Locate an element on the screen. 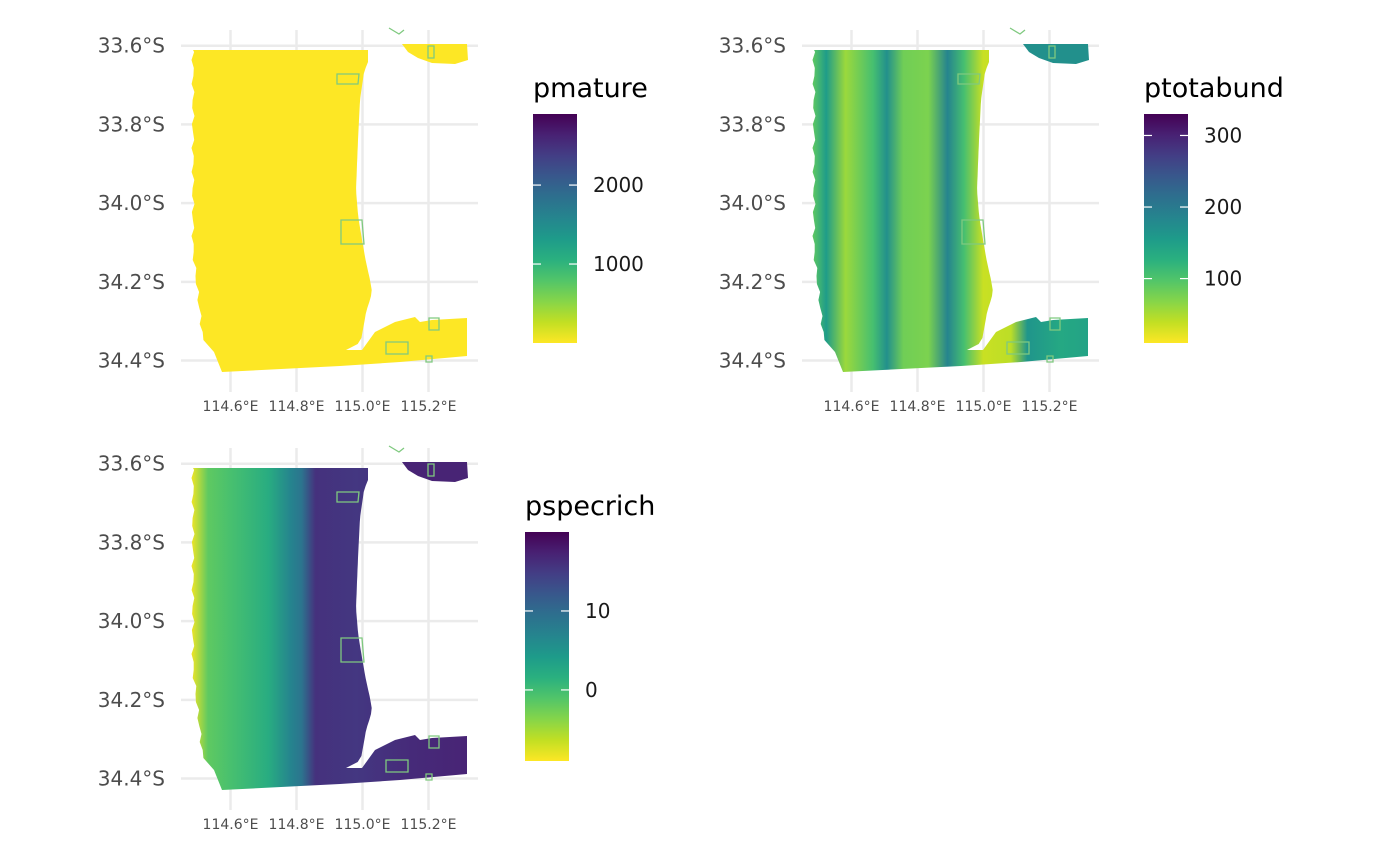 The width and height of the screenshot is (1400, 865). colorbar-tick-label: 2000 is located at coordinates (618, 185).